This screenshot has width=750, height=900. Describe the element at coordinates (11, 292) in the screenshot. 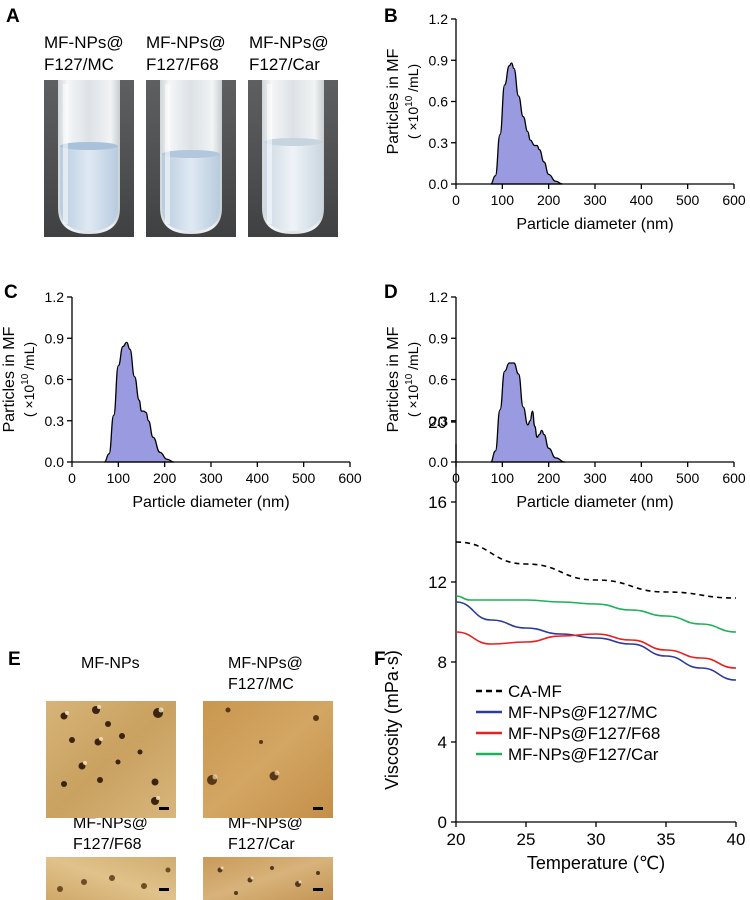

I see `panel-letter-c: C` at that location.